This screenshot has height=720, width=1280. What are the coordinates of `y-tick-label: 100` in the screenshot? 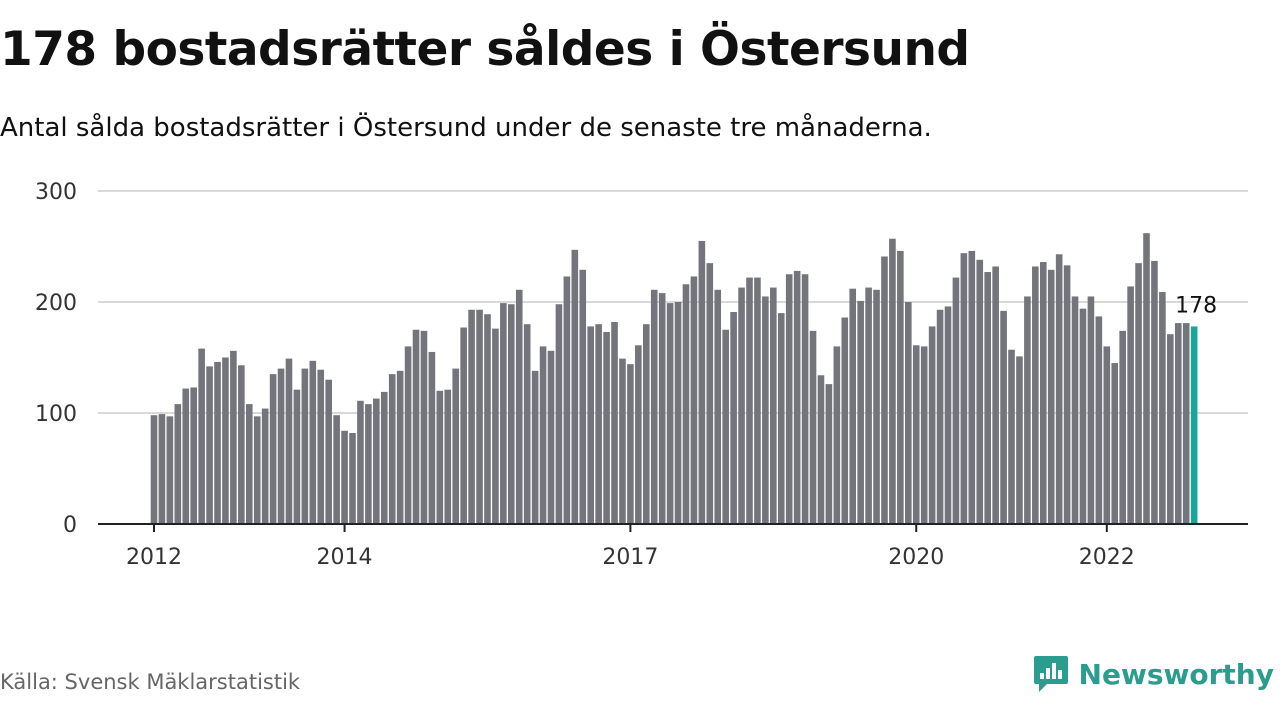 It's located at (56, 414).